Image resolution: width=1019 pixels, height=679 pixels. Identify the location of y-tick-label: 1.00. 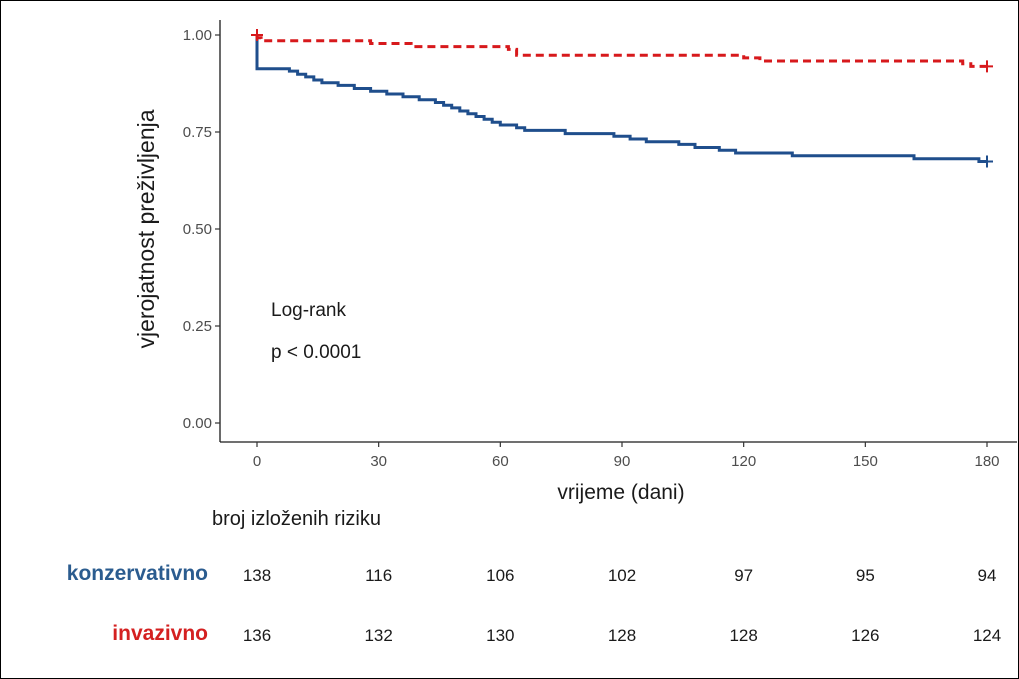
(197, 35).